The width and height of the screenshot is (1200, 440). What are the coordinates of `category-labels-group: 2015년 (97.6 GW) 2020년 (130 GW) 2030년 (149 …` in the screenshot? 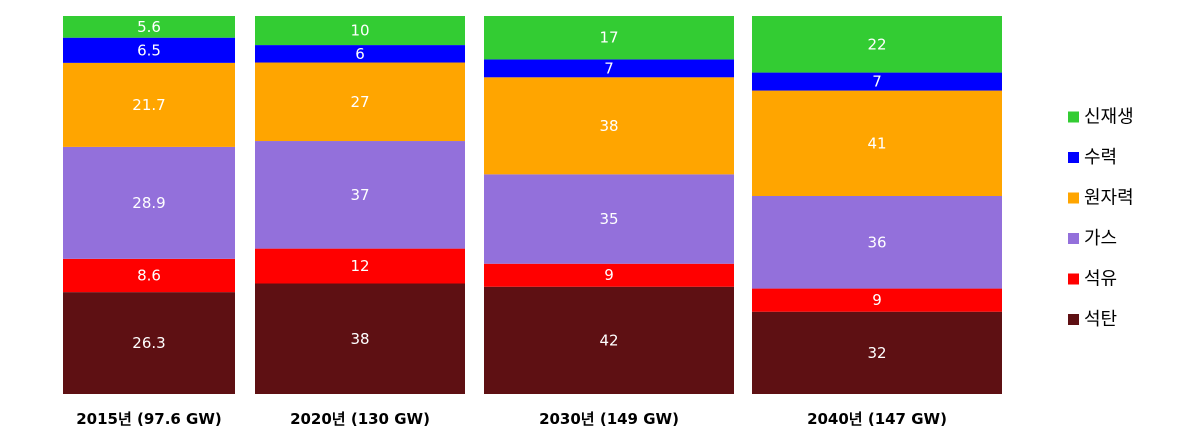 It's located at (511, 419).